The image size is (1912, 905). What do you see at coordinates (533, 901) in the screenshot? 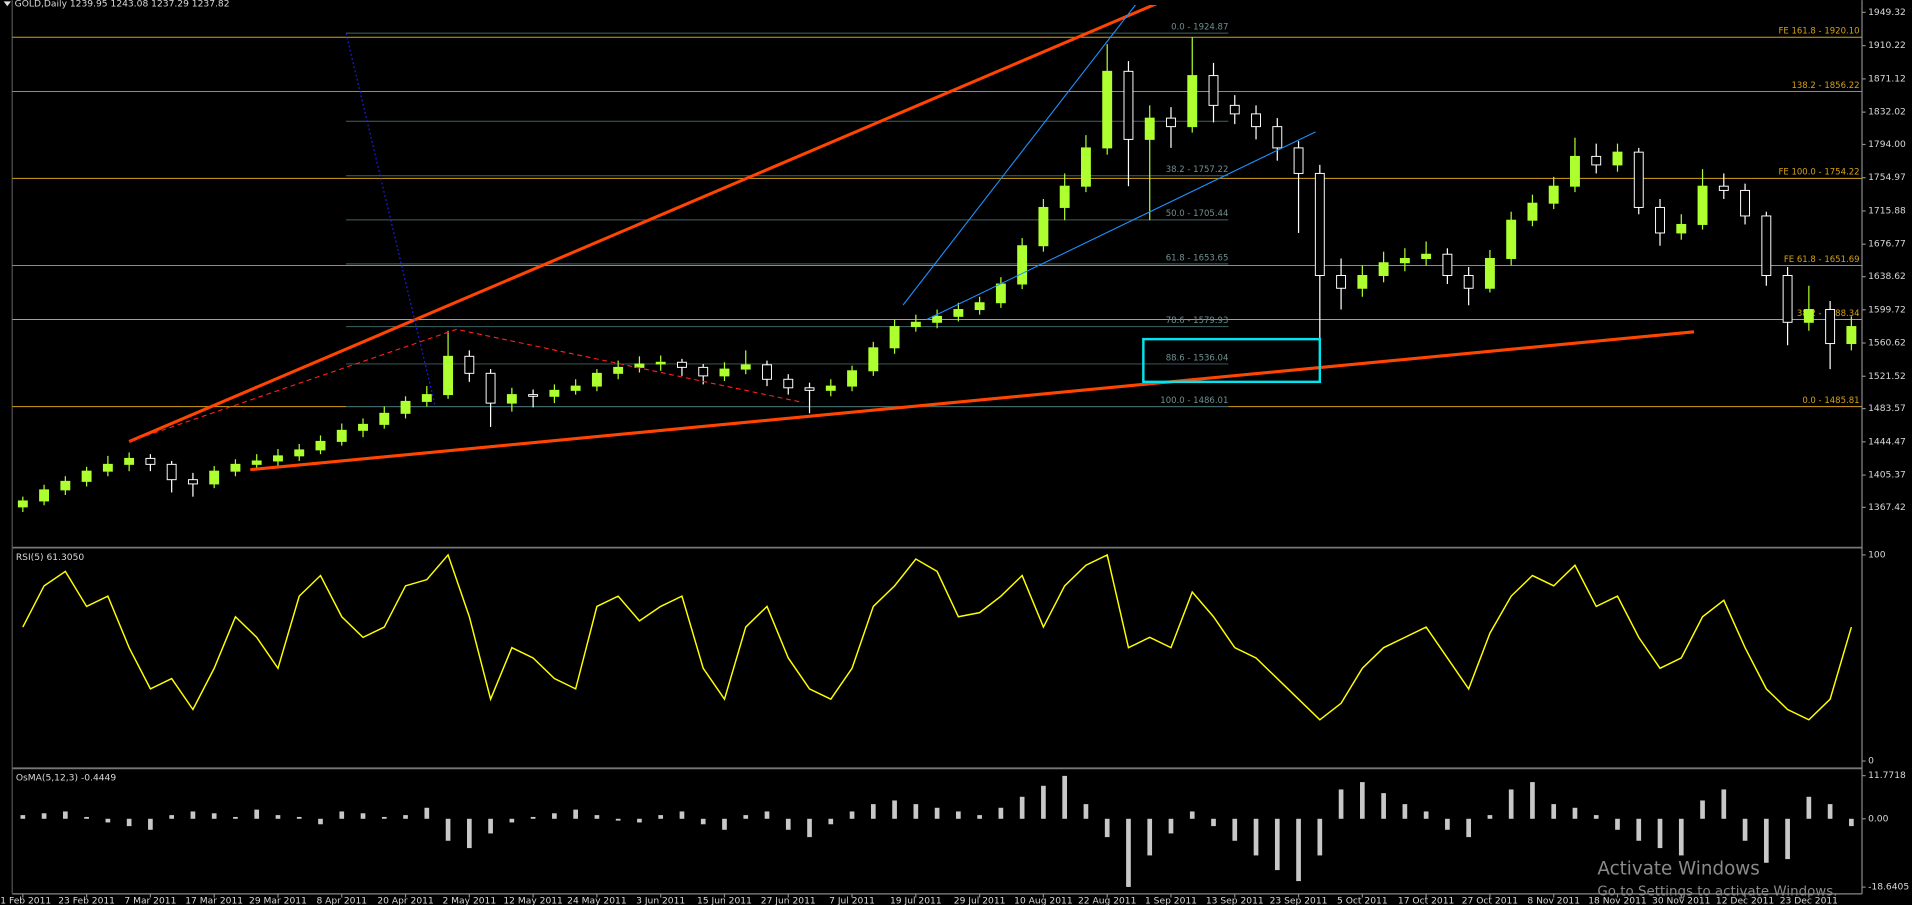
I see `x-tick-label: 12 May 2011` at bounding box center [533, 901].